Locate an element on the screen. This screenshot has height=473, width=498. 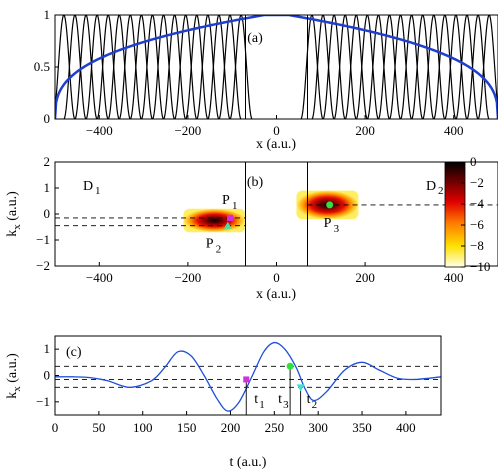
event-label-subscript: 2 is located at coordinates (315, 405).